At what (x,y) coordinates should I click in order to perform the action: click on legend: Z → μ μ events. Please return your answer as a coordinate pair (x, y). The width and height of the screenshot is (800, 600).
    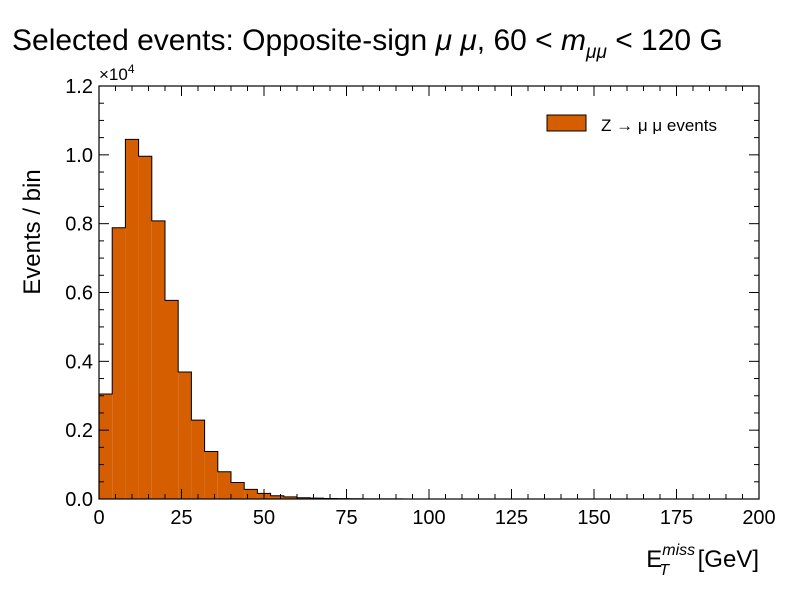
    Looking at the image, I should click on (631, 124).